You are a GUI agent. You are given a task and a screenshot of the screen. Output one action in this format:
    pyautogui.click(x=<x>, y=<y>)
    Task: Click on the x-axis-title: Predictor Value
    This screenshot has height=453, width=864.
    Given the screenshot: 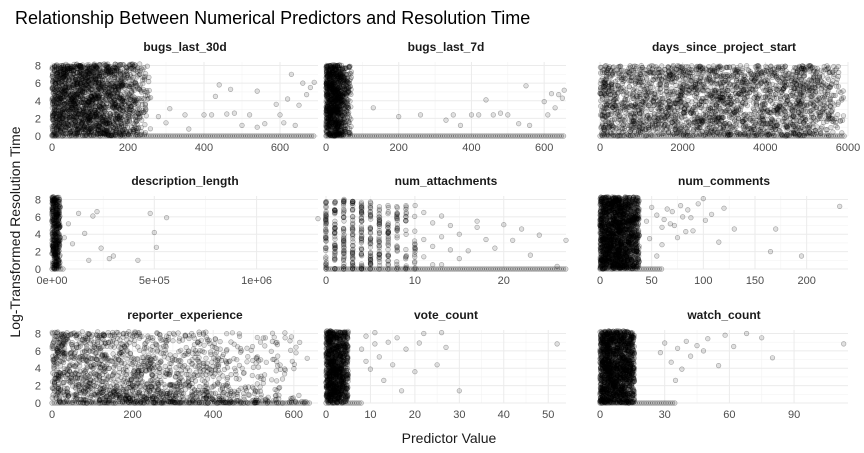 What is the action you would take?
    pyautogui.click(x=449, y=438)
    